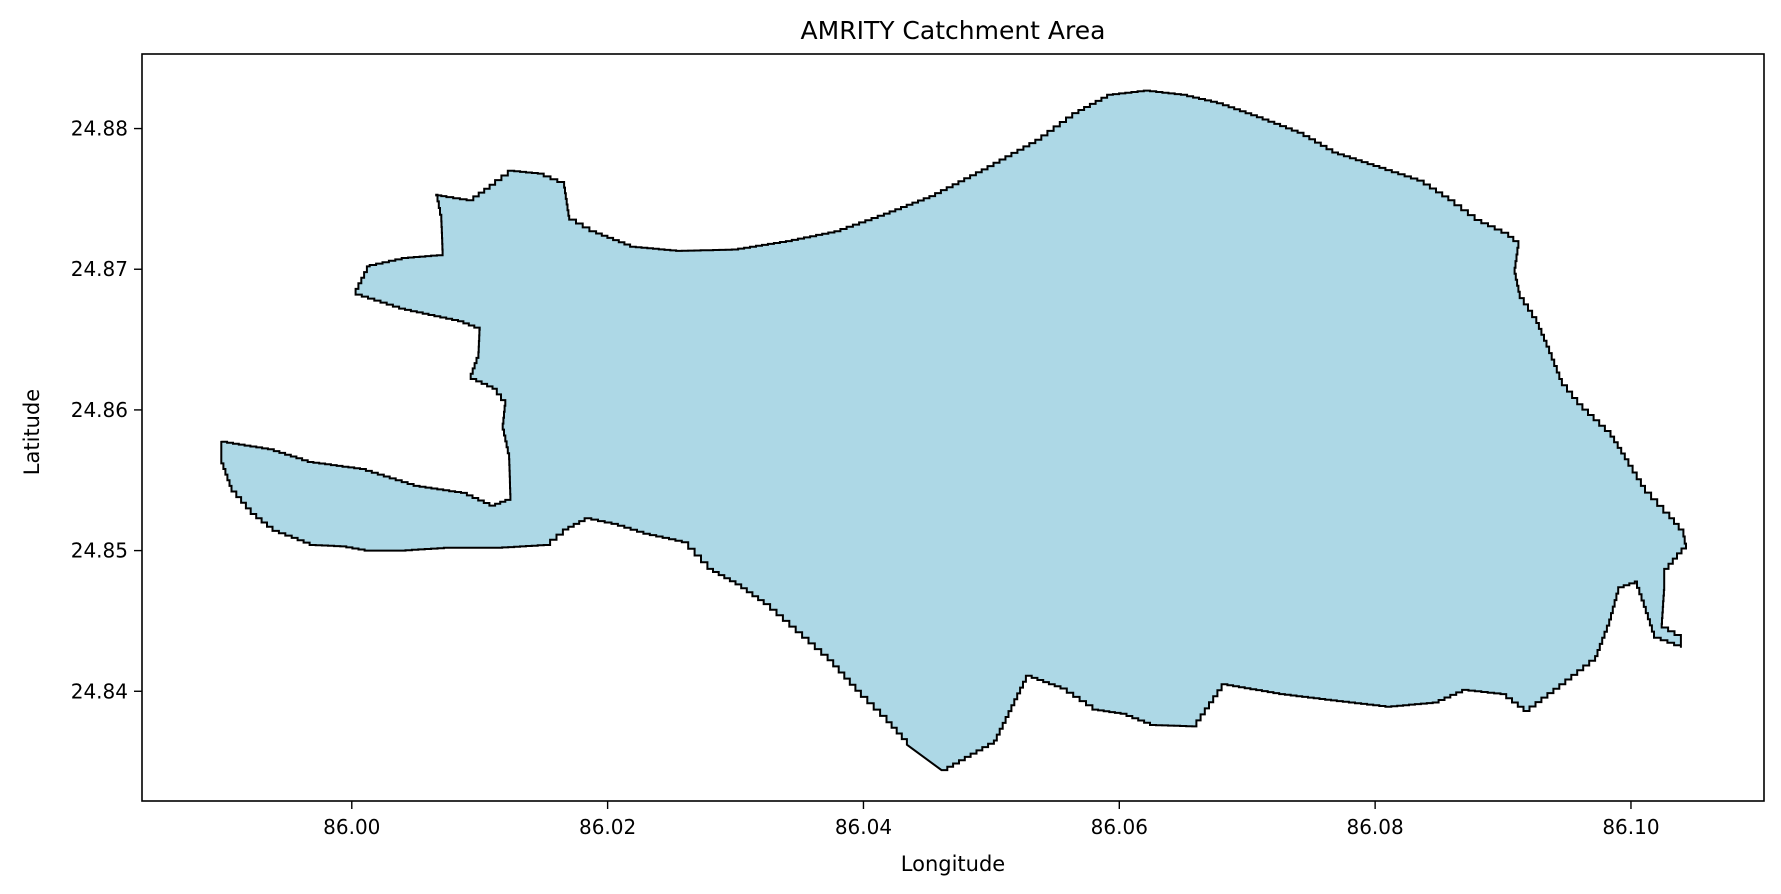  What do you see at coordinates (99, 410) in the screenshot?
I see `y-tick-label: 24.86` at bounding box center [99, 410].